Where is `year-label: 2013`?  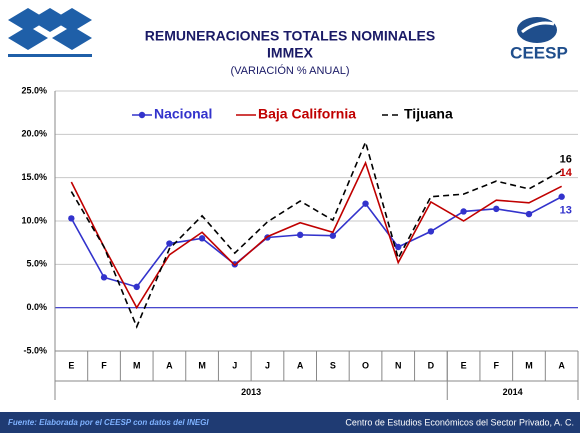 year-label: 2013 is located at coordinates (251, 392).